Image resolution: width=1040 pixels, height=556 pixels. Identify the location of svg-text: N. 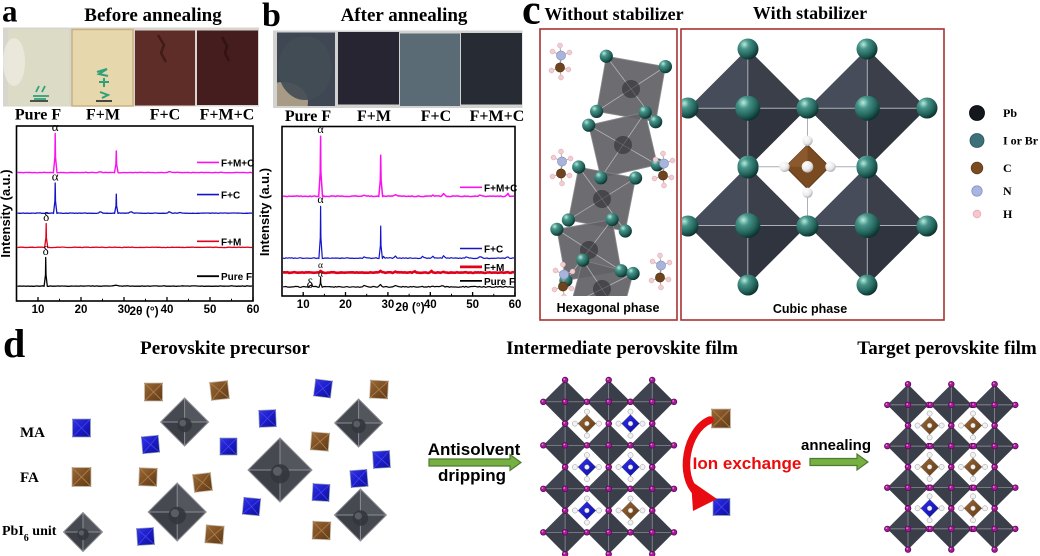
(1007, 191).